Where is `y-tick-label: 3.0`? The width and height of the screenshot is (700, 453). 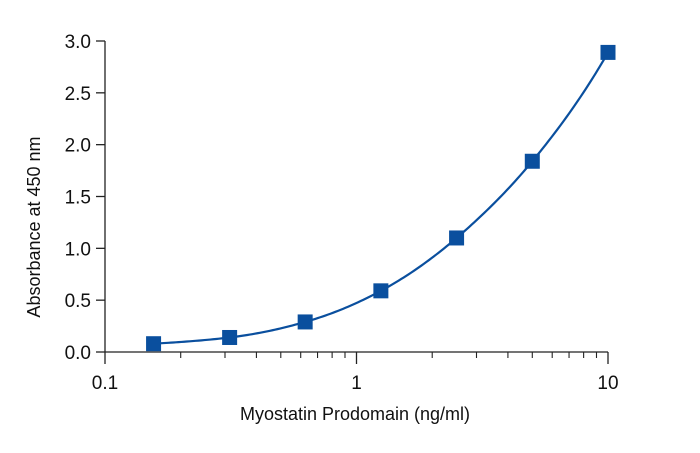 y-tick-label: 3.0 is located at coordinates (78, 42).